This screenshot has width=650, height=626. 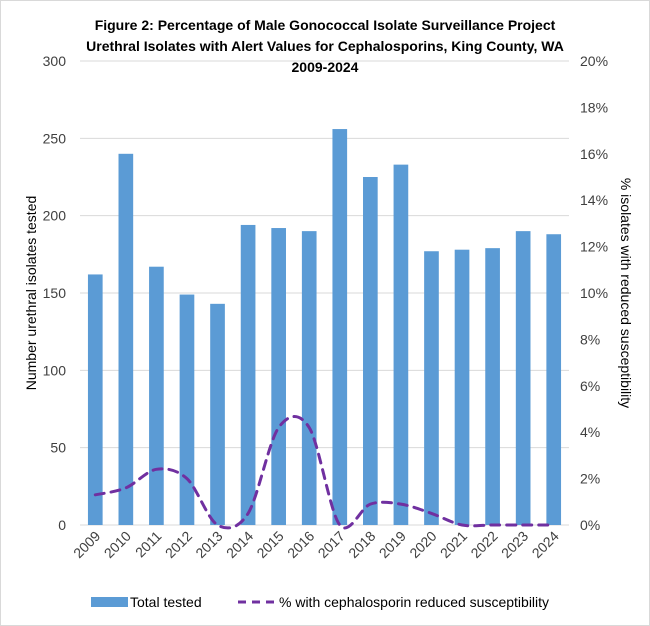 I want to click on x-tick-label: 2010, so click(x=117, y=544).